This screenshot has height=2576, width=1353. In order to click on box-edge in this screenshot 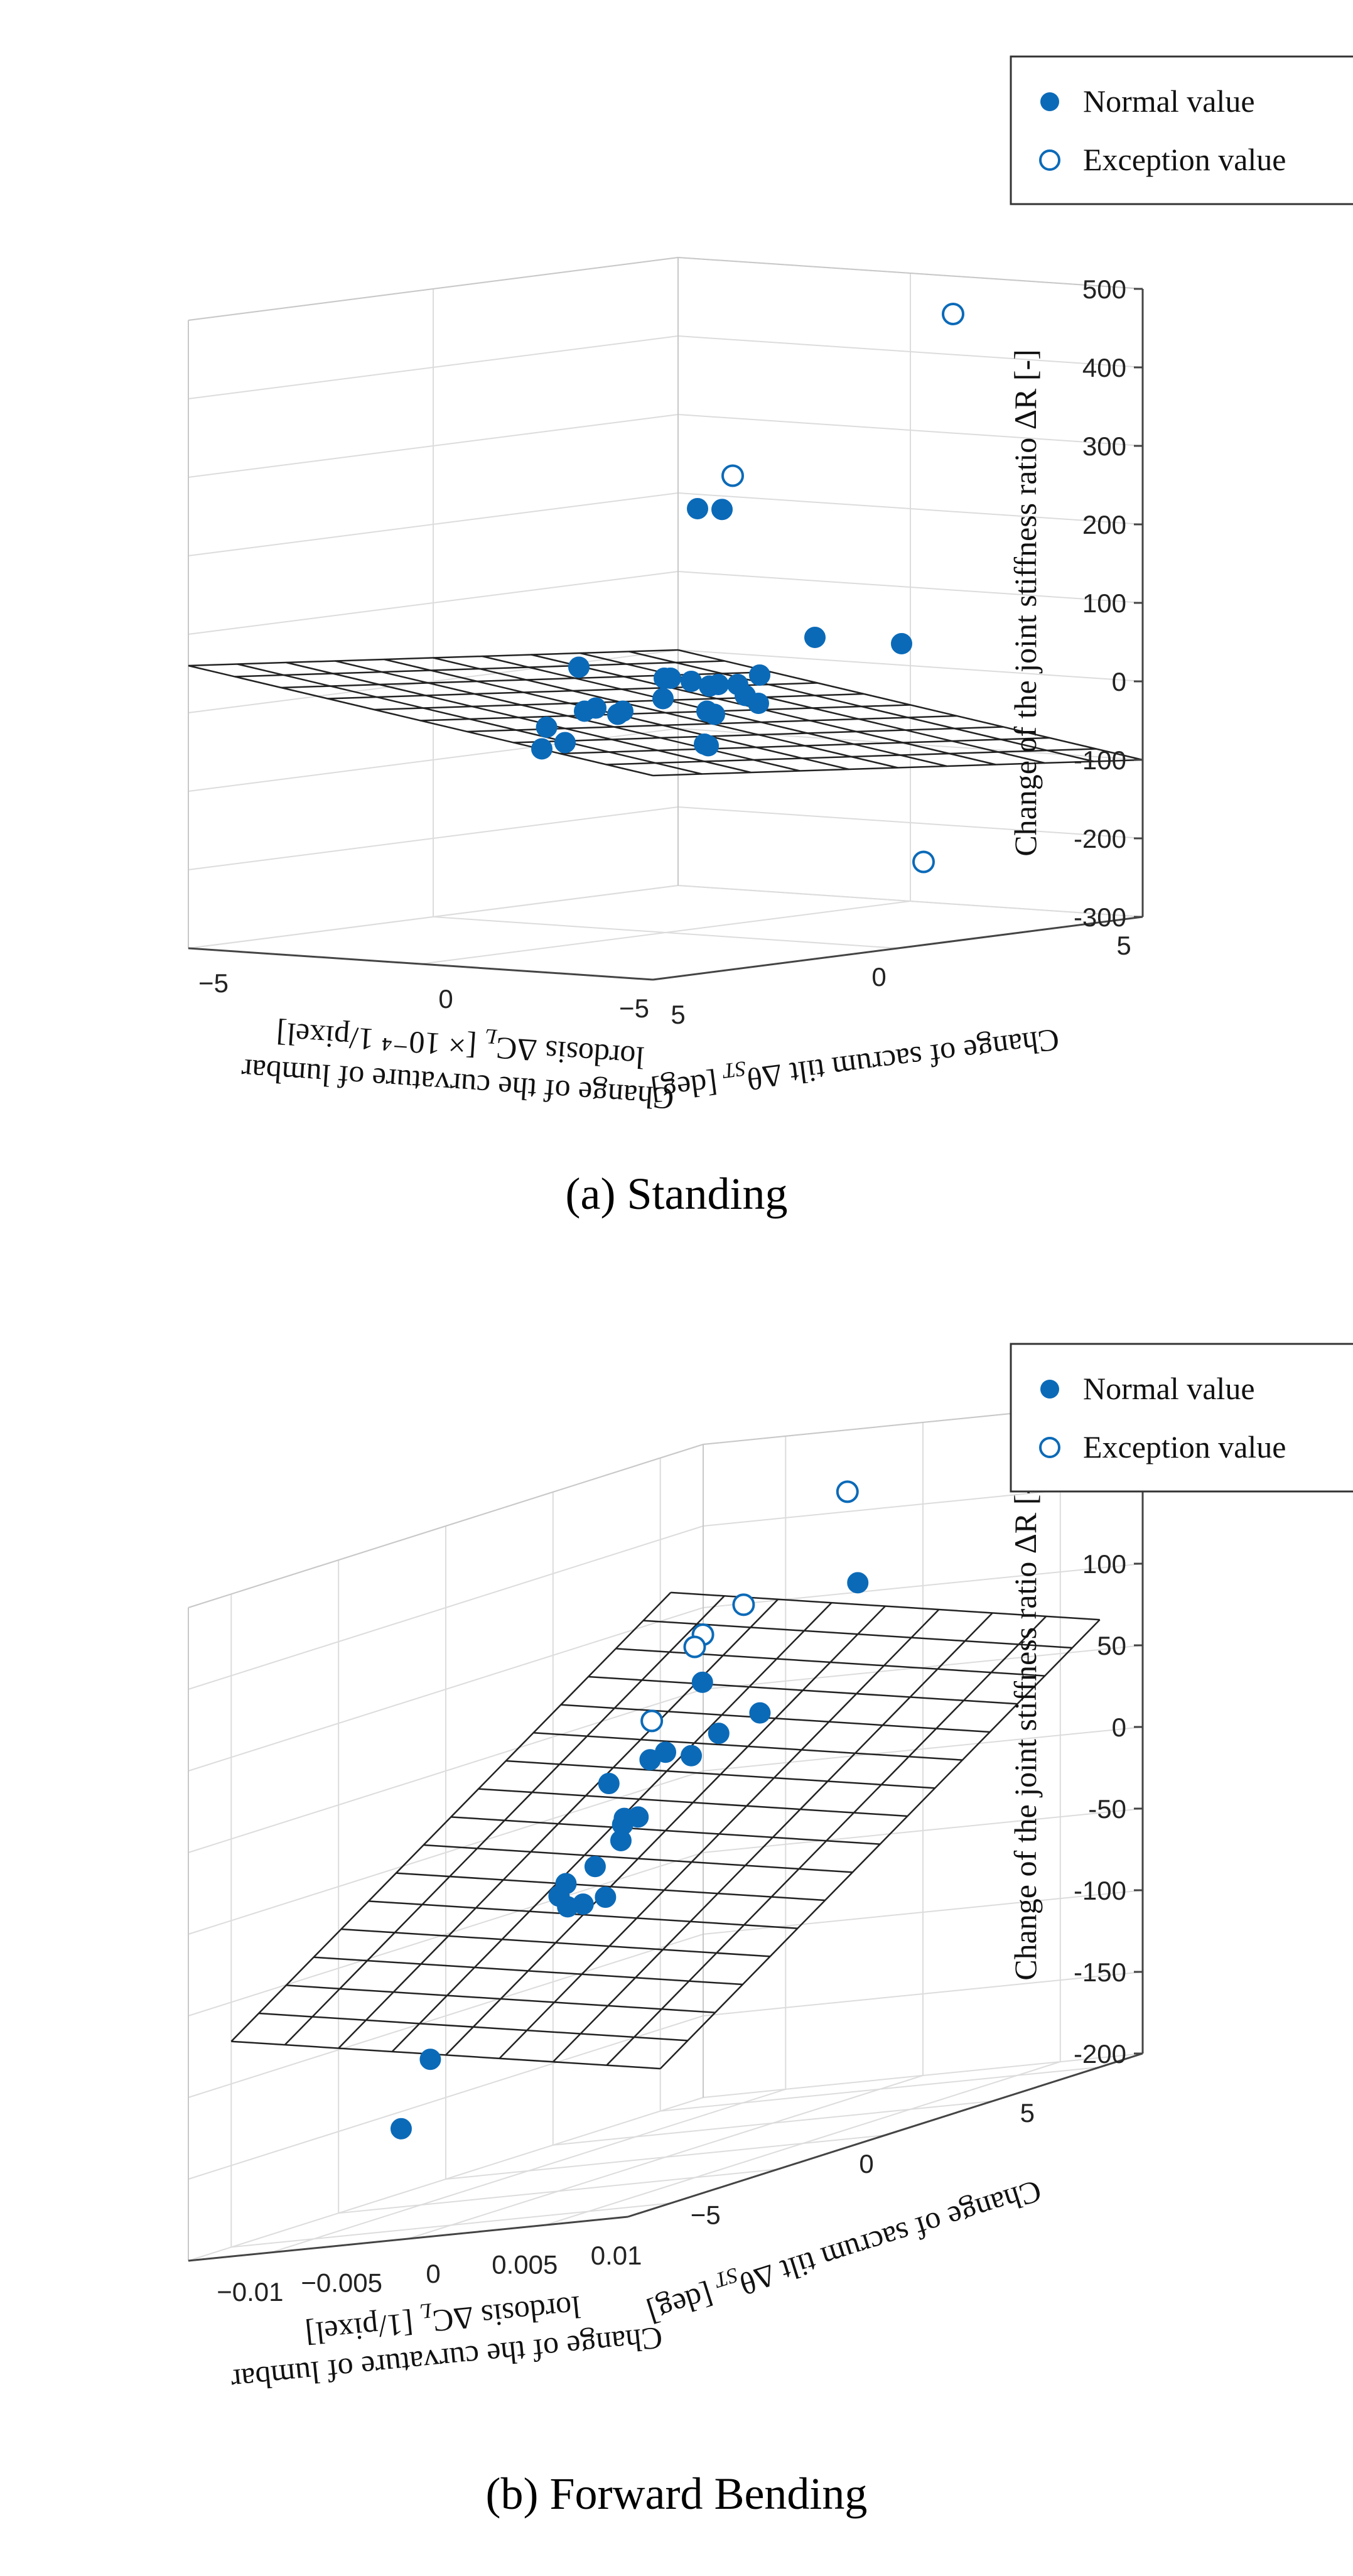, I will do `click(665, 289)`.